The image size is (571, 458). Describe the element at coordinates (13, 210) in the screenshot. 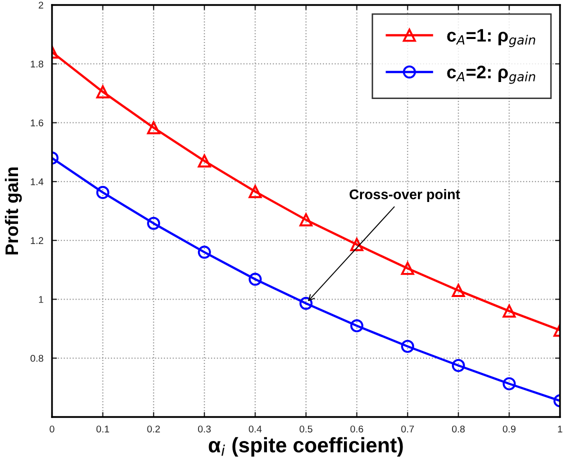

I see `y-axis-title: Profit gain` at that location.